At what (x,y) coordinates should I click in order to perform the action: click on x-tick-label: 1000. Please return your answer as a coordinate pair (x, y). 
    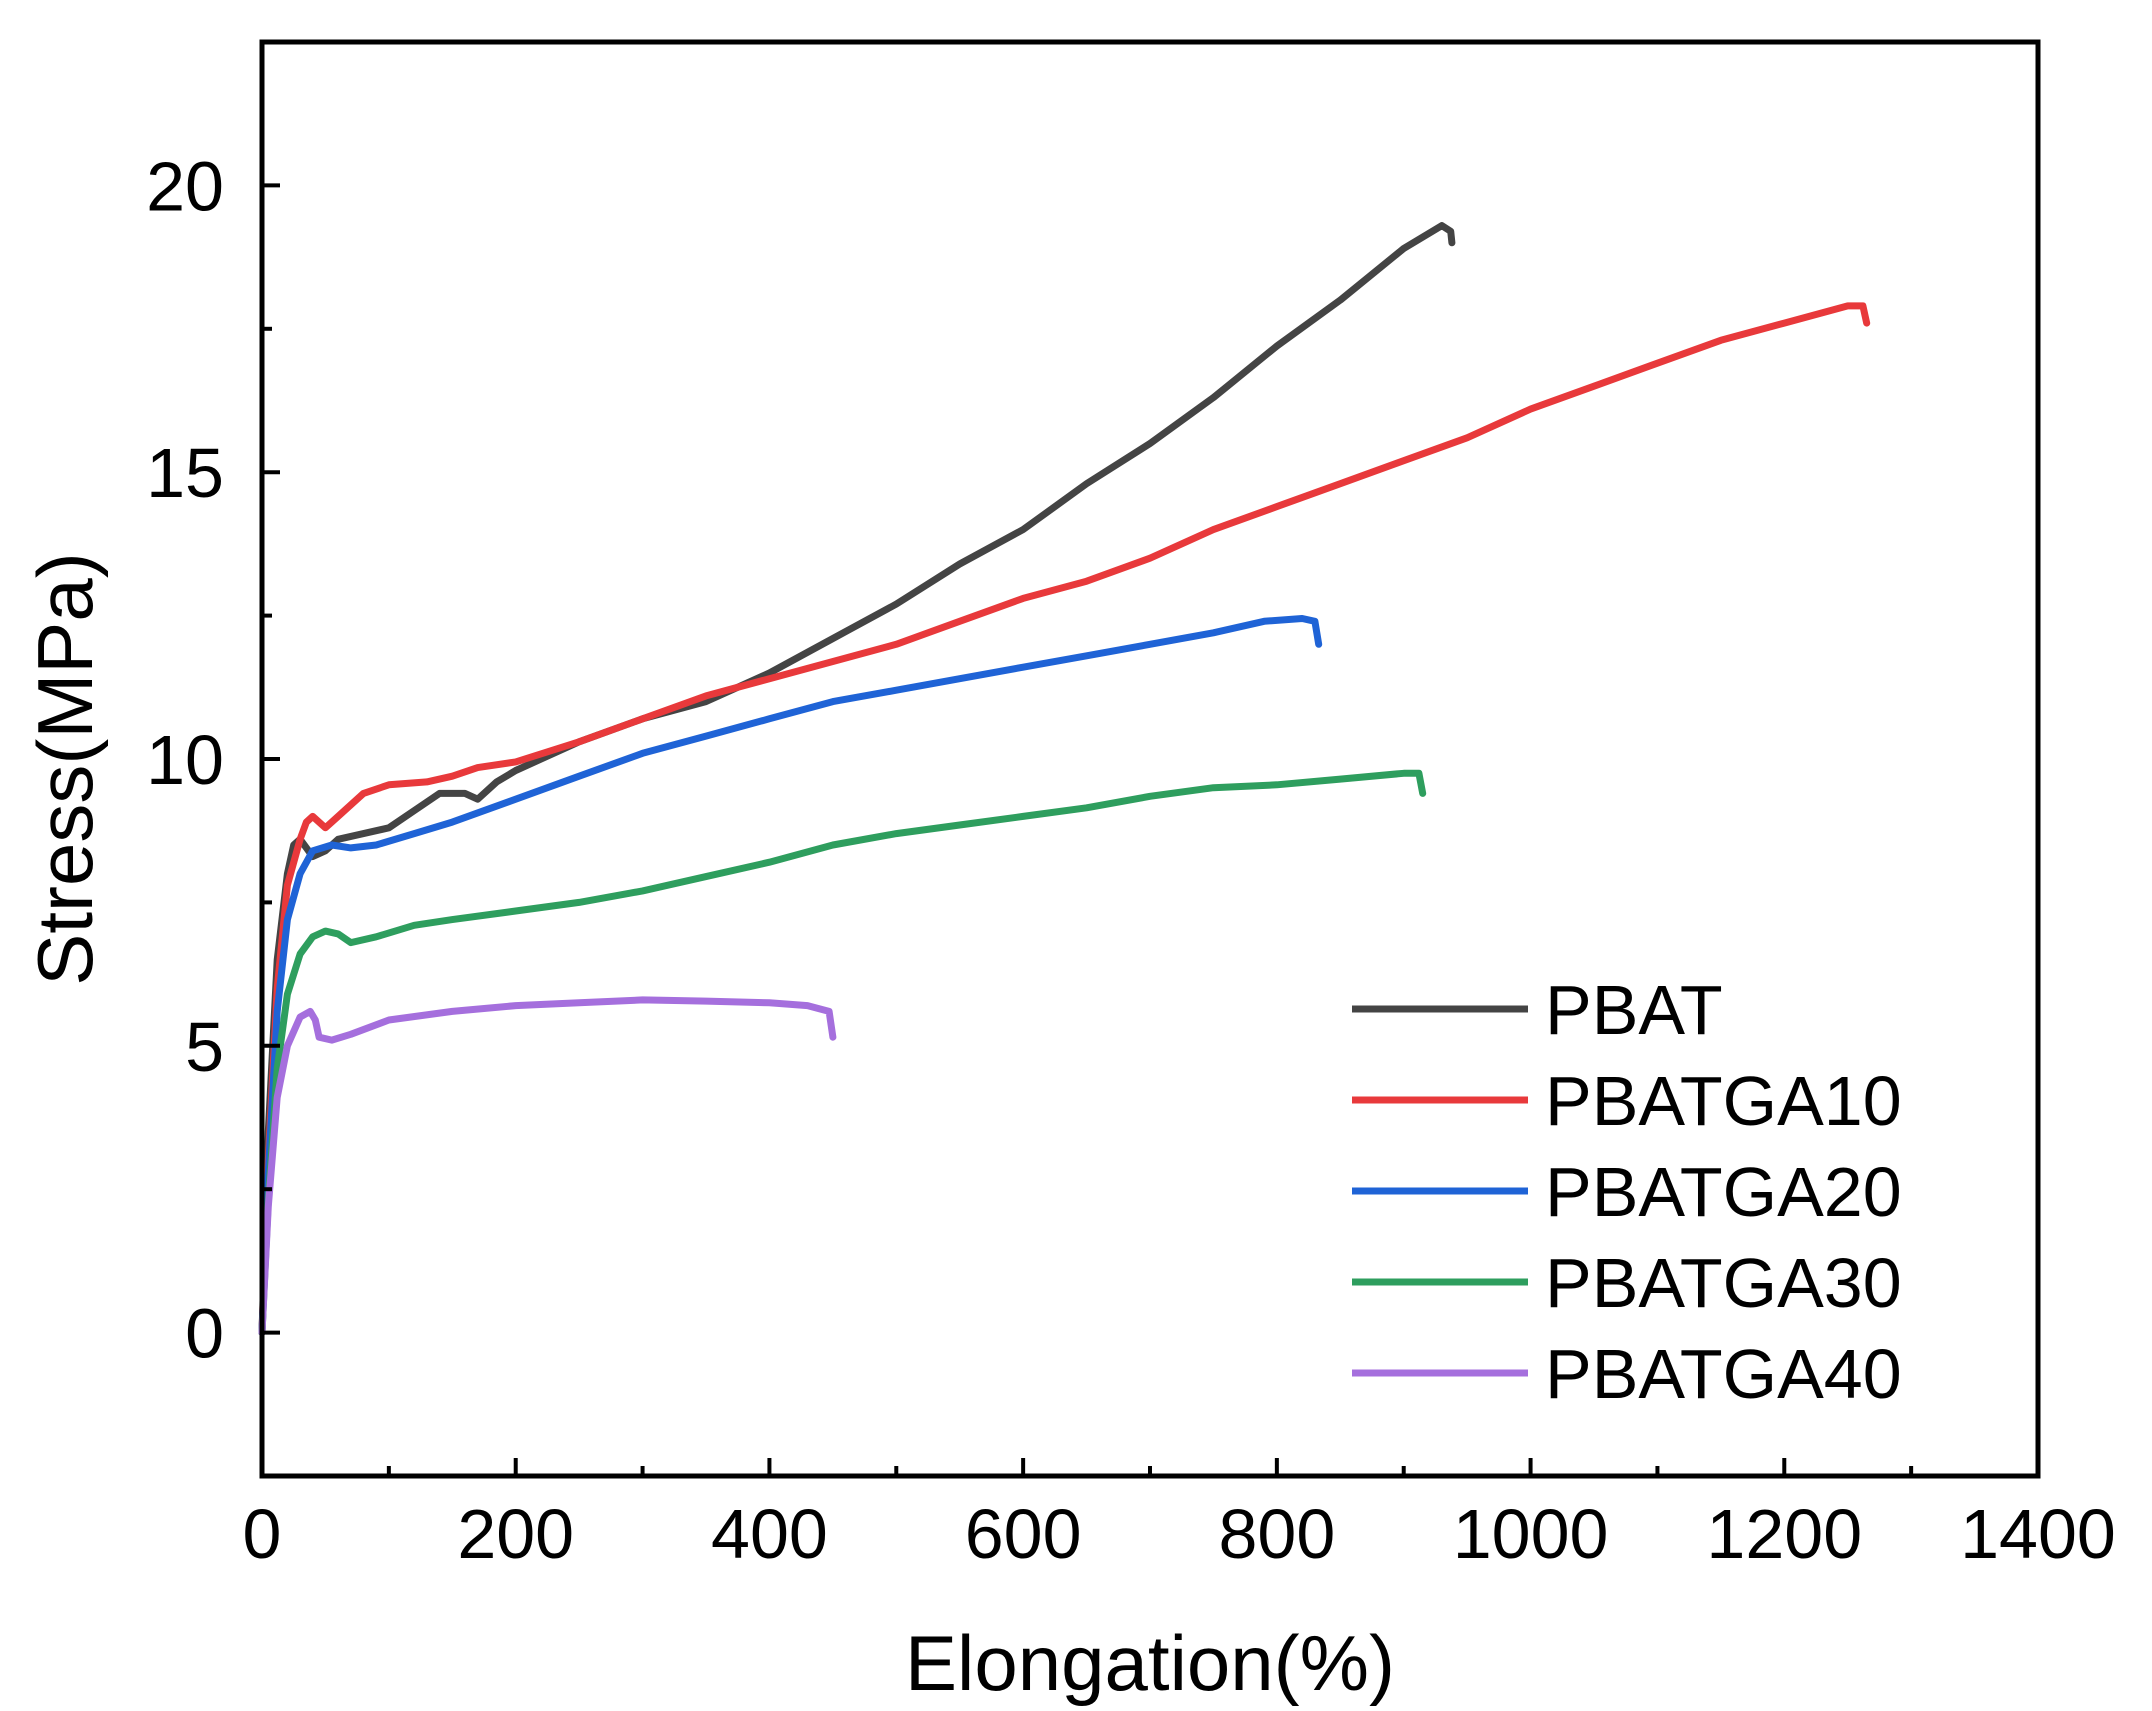
    Looking at the image, I should click on (1531, 1534).